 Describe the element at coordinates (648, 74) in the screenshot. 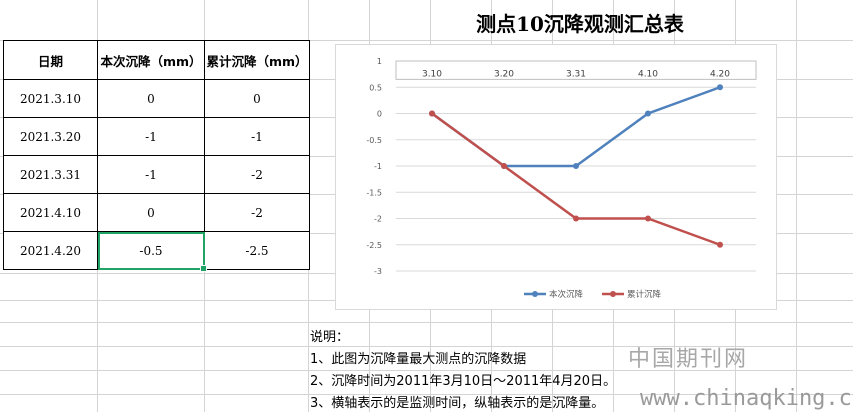

I see `x-tick-label: 4.10` at that location.